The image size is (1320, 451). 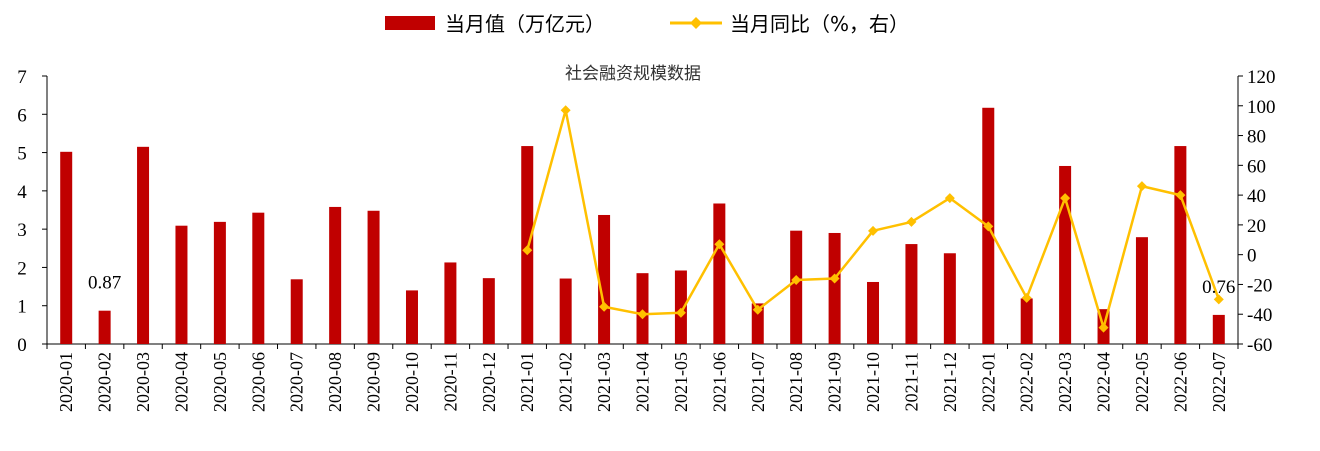 I want to click on x-tick-label: 2022-01, so click(x=988, y=382).